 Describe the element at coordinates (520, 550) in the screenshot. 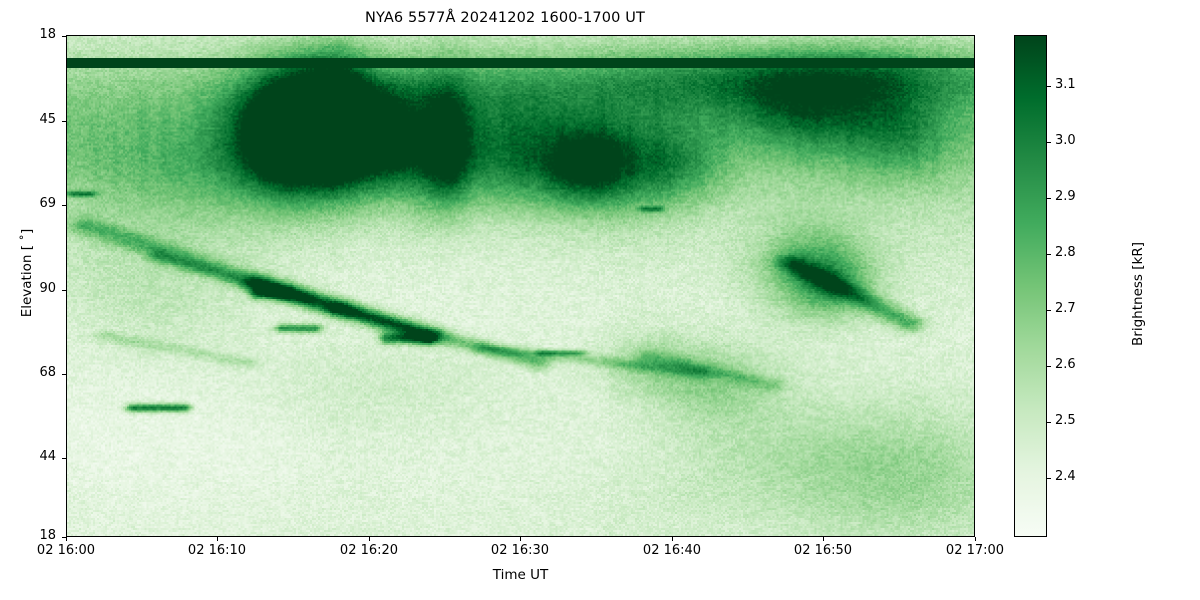

I see `x-tick-label: 02 16:30` at that location.